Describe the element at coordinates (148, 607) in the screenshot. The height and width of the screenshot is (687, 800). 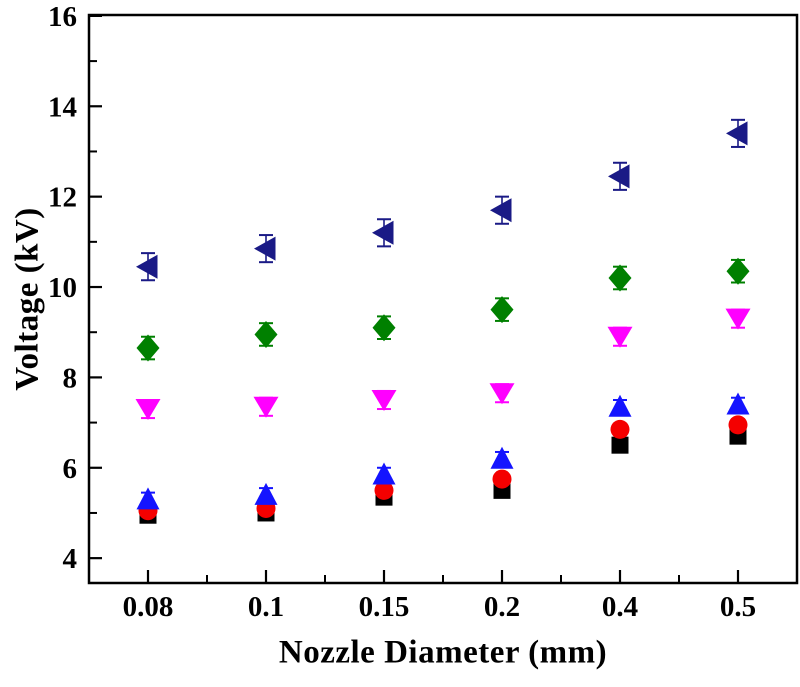
I see `x-tick-label: 0.08` at that location.